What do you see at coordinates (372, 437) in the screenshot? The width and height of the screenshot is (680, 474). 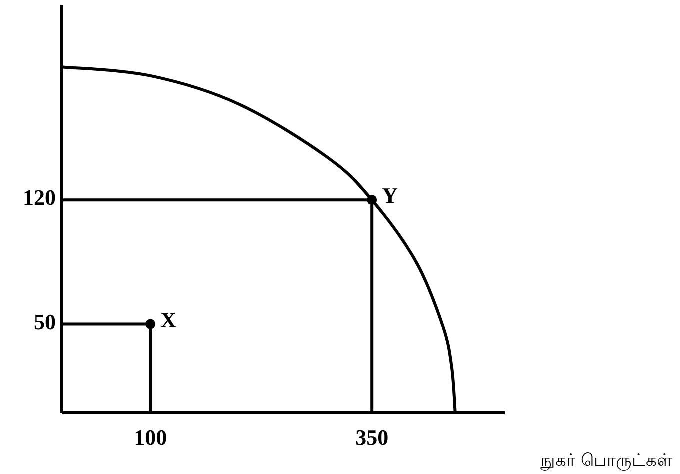 I see `x-tick-label: 350` at bounding box center [372, 437].